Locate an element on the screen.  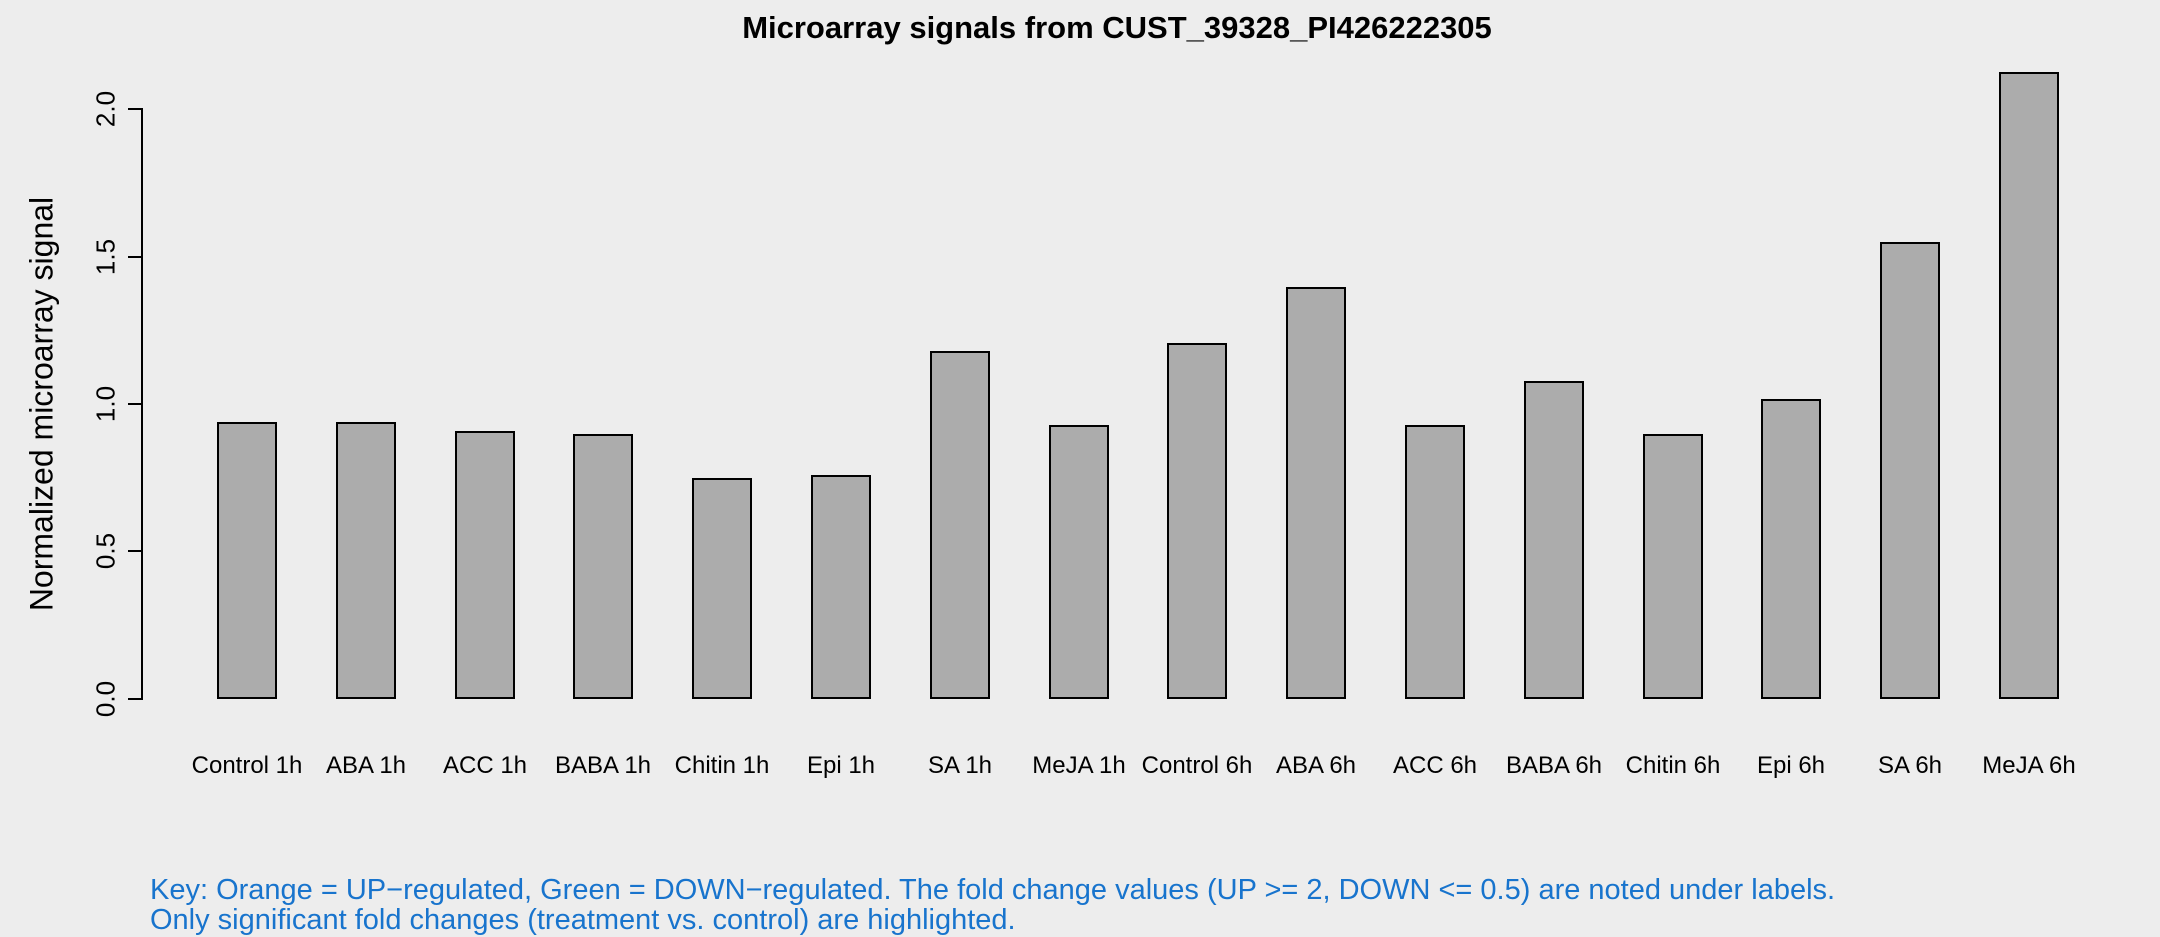
x-axis-label: SA 6h is located at coordinates (1910, 765).